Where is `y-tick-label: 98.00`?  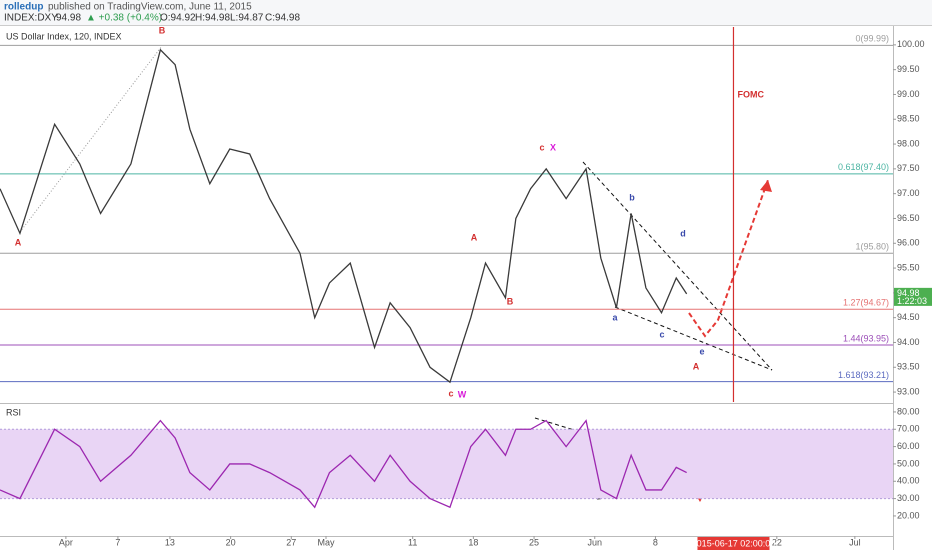 y-tick-label: 98.00 is located at coordinates (908, 143).